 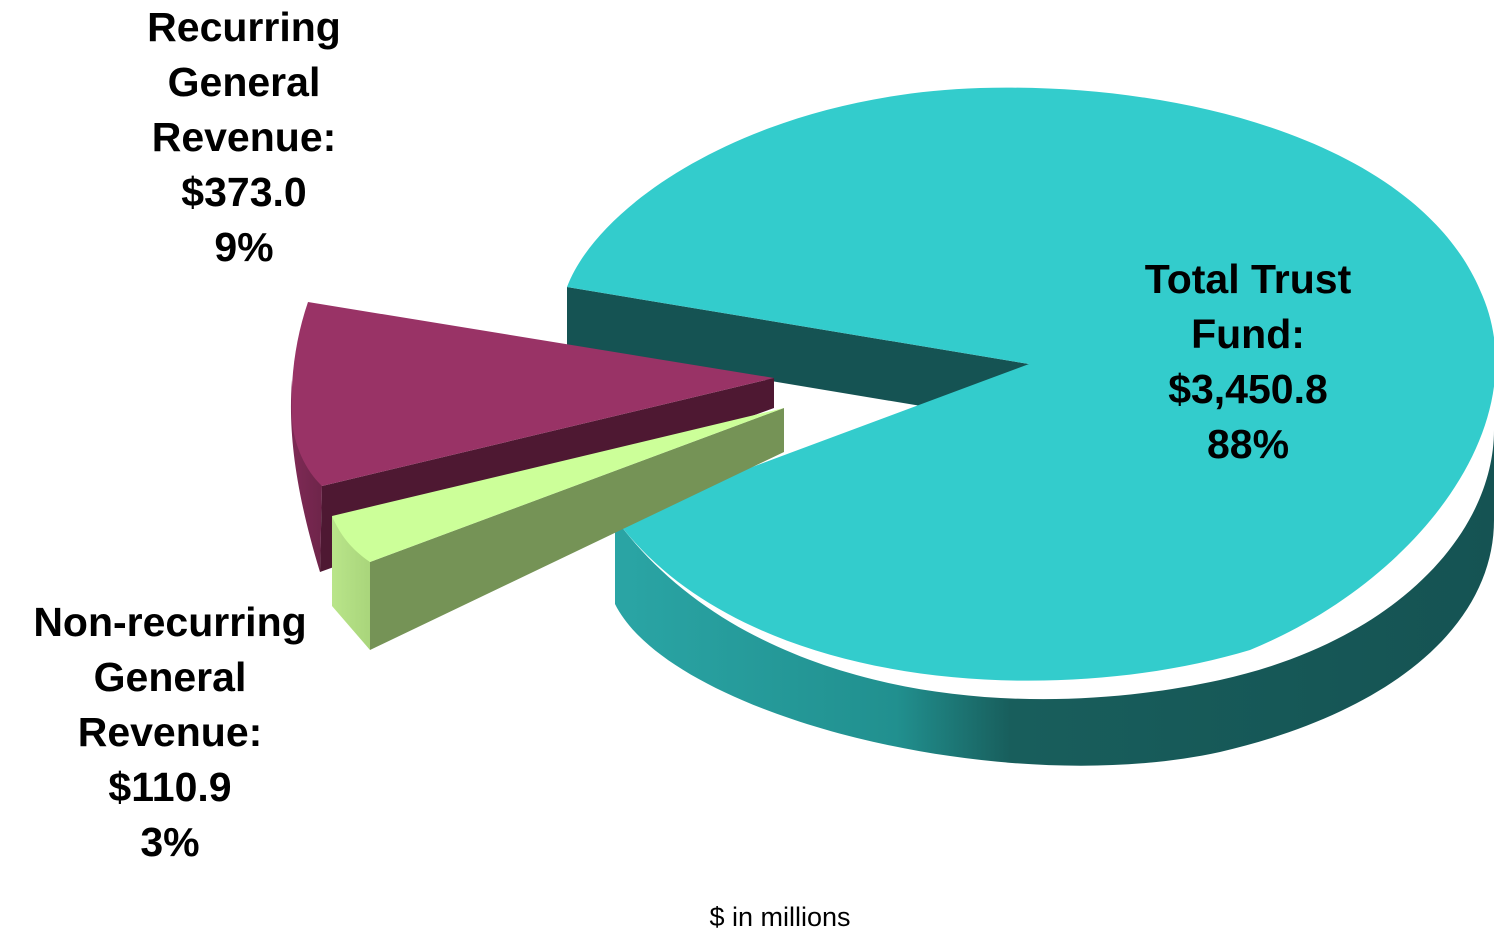 I want to click on label-total-trust-fund: Total Trust Fund: $3,450.8 88%, so click(x=1248, y=362).